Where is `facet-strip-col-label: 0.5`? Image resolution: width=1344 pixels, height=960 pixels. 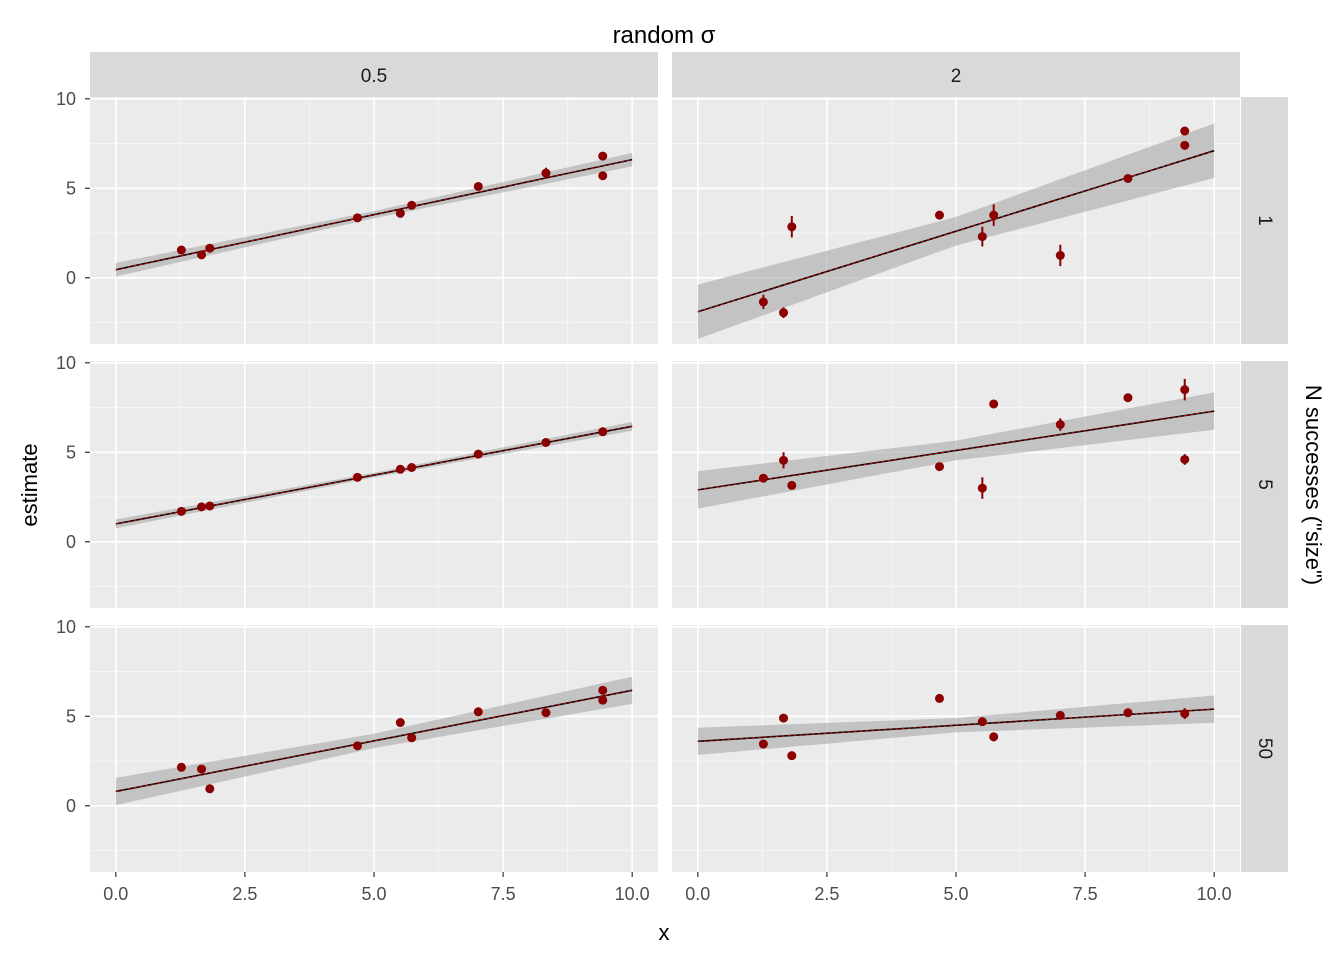 facet-strip-col-label: 0.5 is located at coordinates (374, 76).